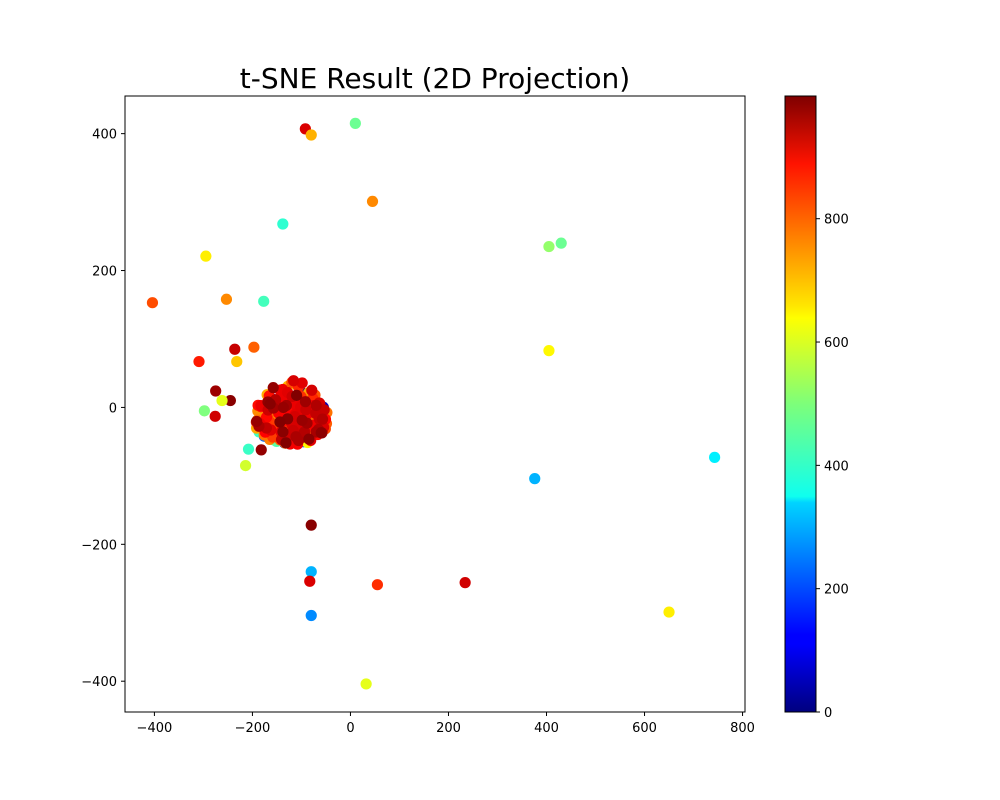 The width and height of the screenshot is (1000, 800). What do you see at coordinates (546, 728) in the screenshot?
I see `x-tick-label: 400` at bounding box center [546, 728].